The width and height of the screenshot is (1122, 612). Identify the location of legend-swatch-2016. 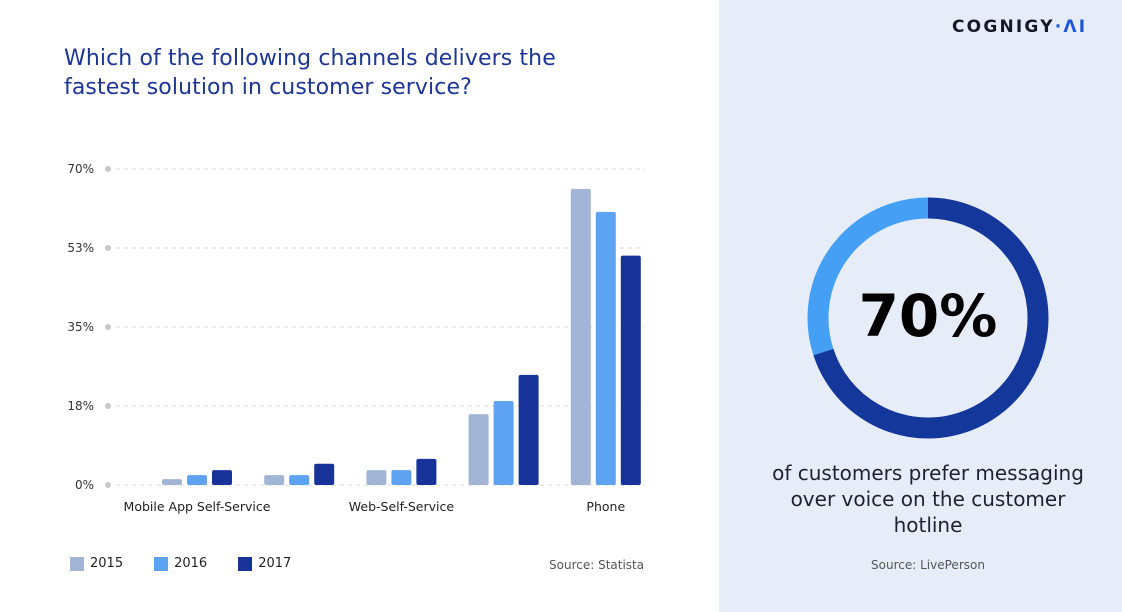
(161, 563).